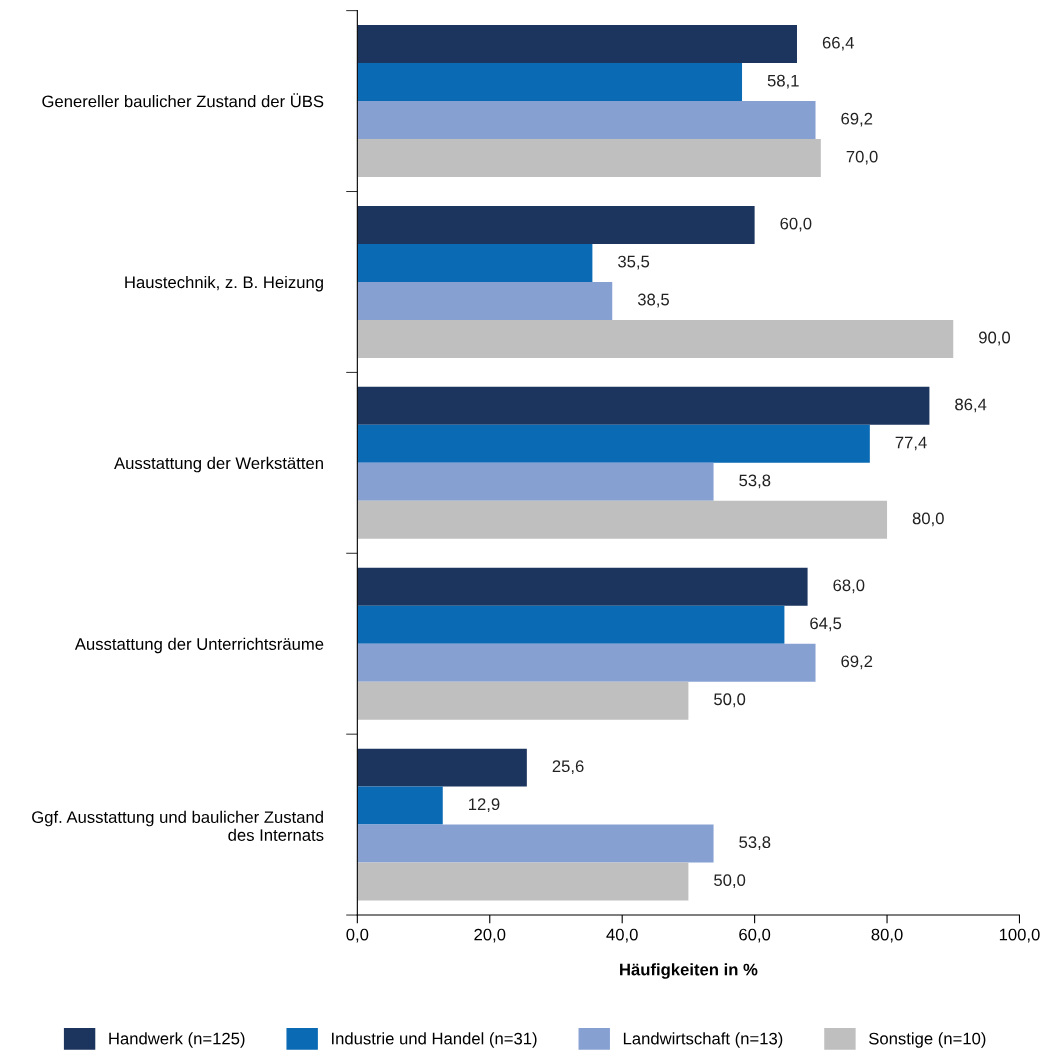  What do you see at coordinates (971, 405) in the screenshot?
I see `data-label: 86,4` at bounding box center [971, 405].